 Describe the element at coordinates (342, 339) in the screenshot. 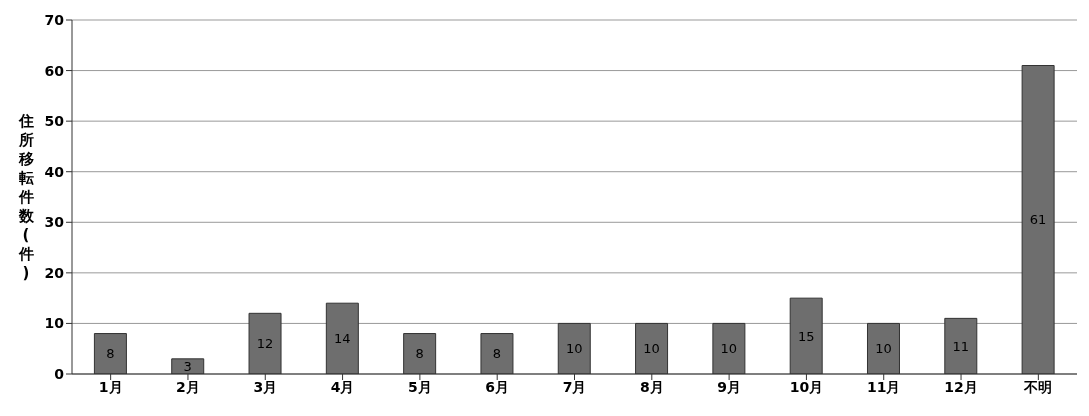

I see `data-label: 14` at that location.